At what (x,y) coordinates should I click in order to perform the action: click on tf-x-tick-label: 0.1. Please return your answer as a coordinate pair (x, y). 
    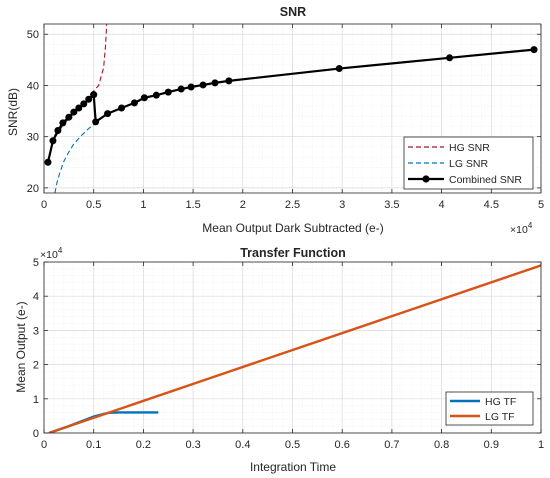
    Looking at the image, I should click on (93, 445).